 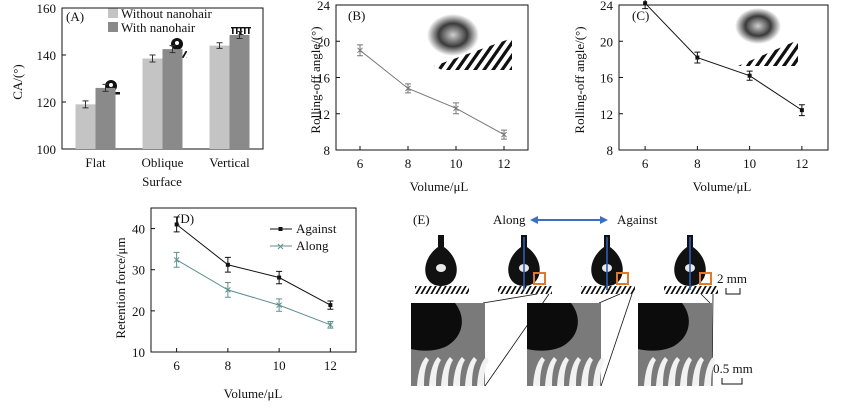 What do you see at coordinates (763, 38) in the screenshot?
I see `panel-c-inset-photo` at bounding box center [763, 38].